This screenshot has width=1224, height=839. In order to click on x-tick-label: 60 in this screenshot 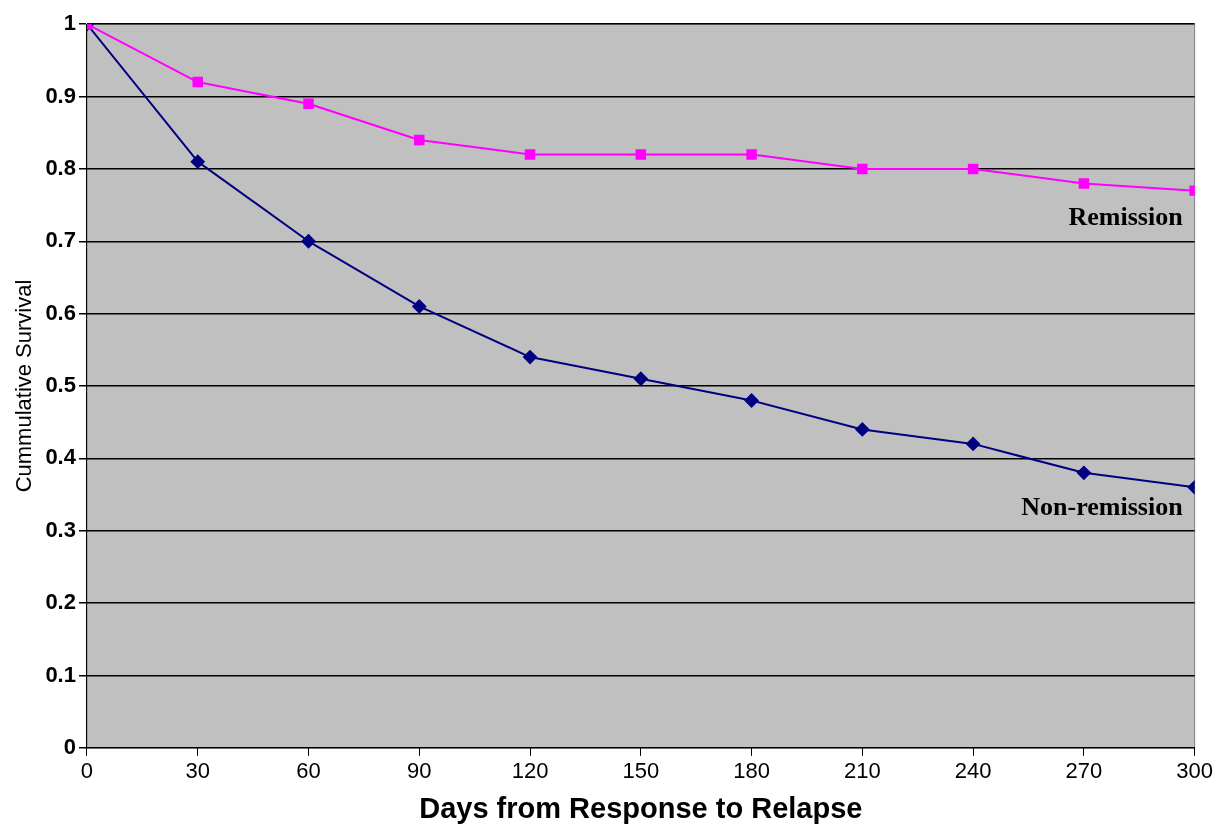, I will do `click(308, 771)`.